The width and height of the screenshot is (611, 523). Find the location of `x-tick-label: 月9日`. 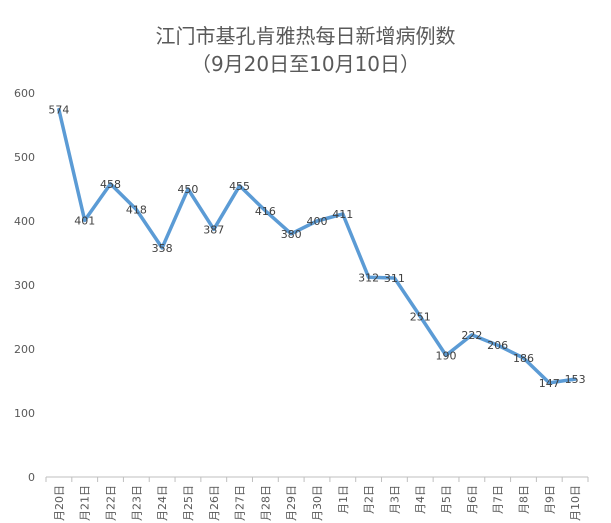

x-tick-label: 月9日 is located at coordinates (549, 499).